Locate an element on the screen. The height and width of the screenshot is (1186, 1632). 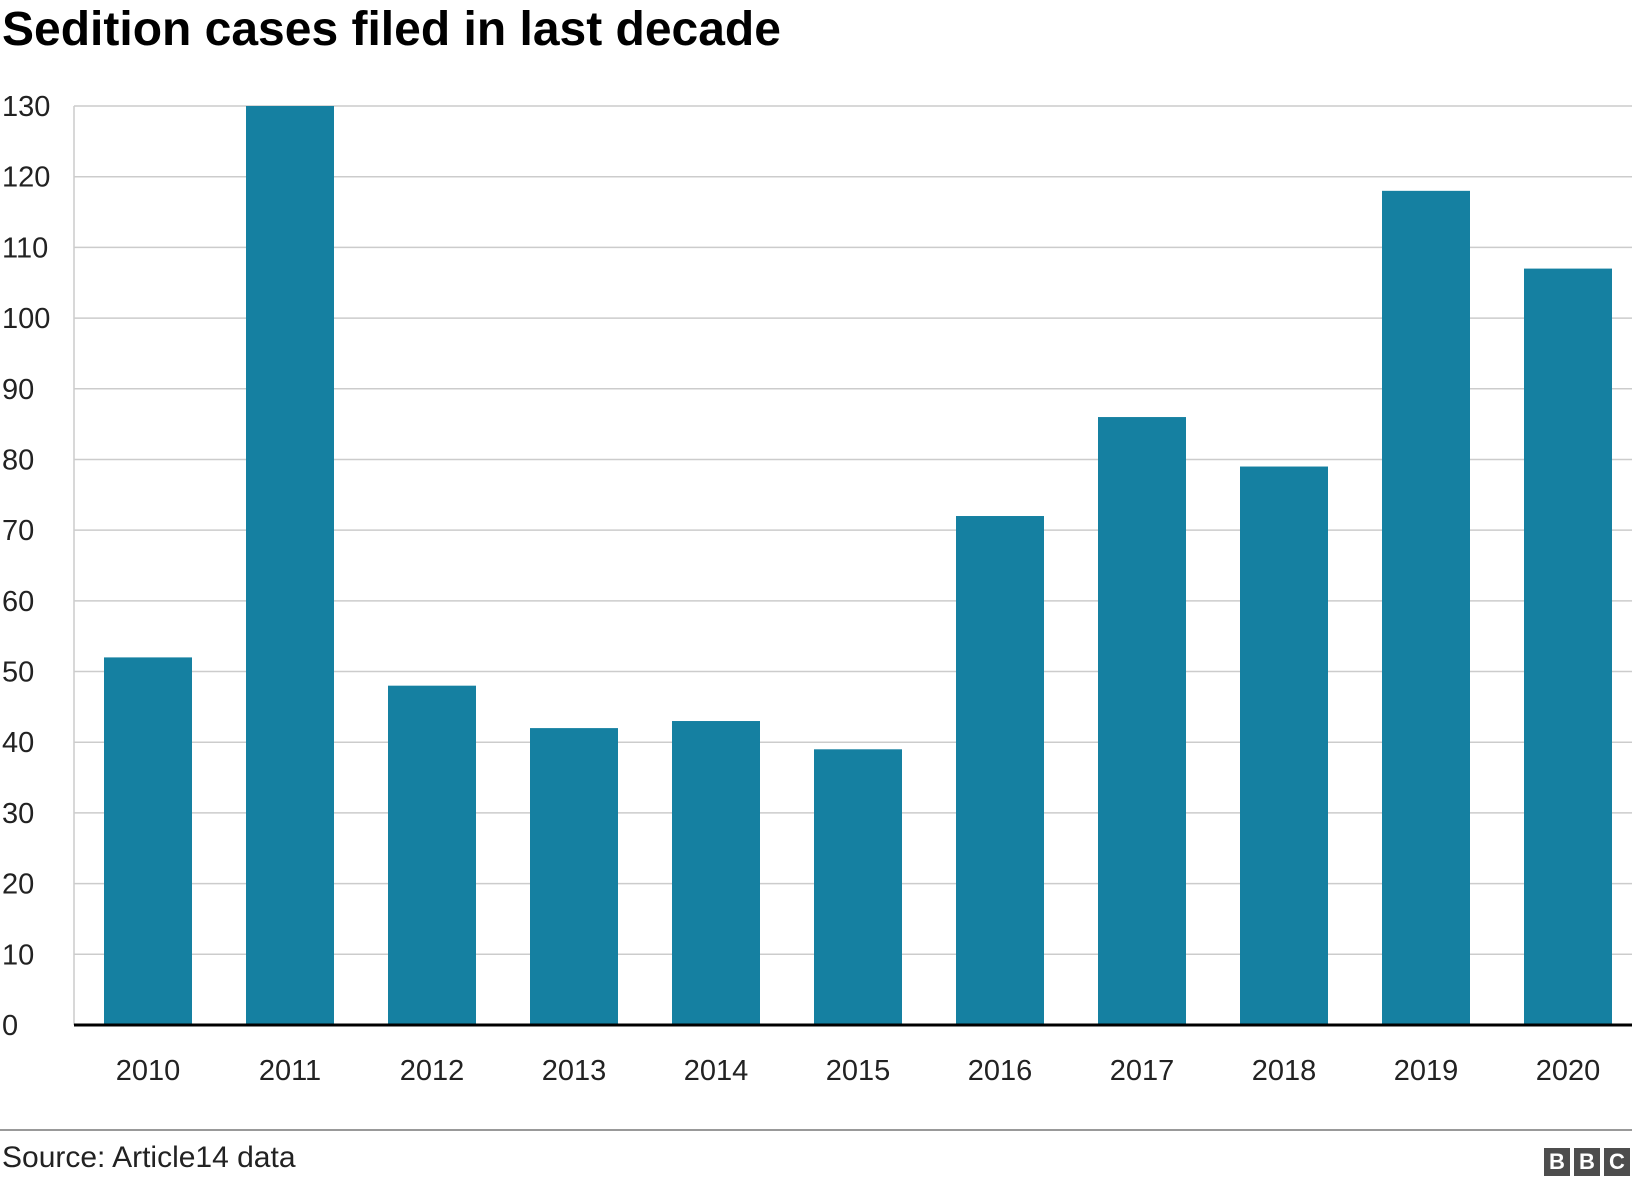
y-tick-label: 20 is located at coordinates (18, 885).